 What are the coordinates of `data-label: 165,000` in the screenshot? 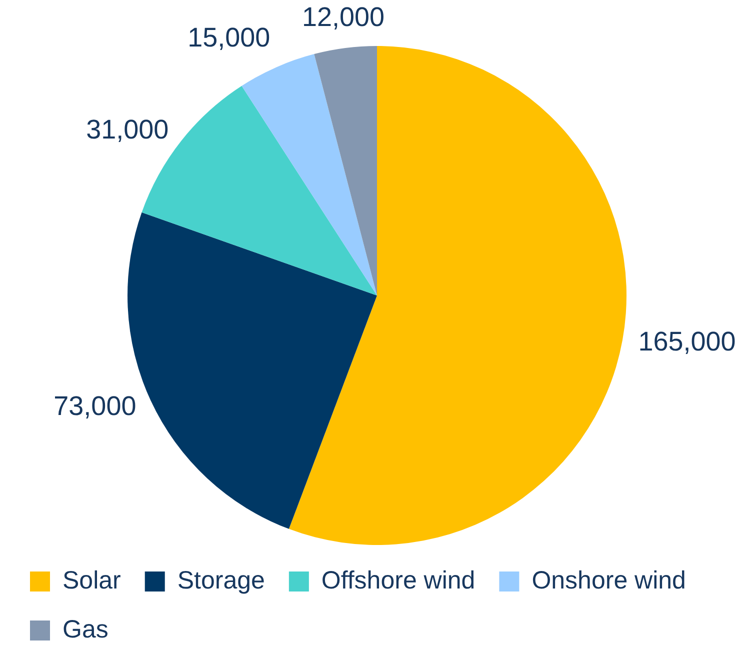 It's located at (687, 341).